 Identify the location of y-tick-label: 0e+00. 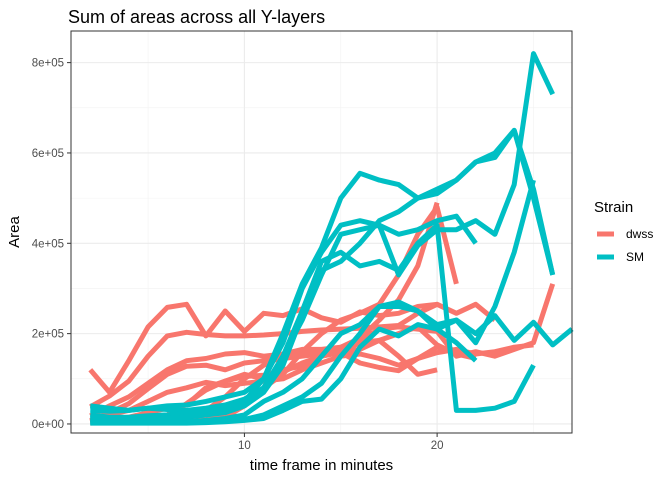
(48, 425).